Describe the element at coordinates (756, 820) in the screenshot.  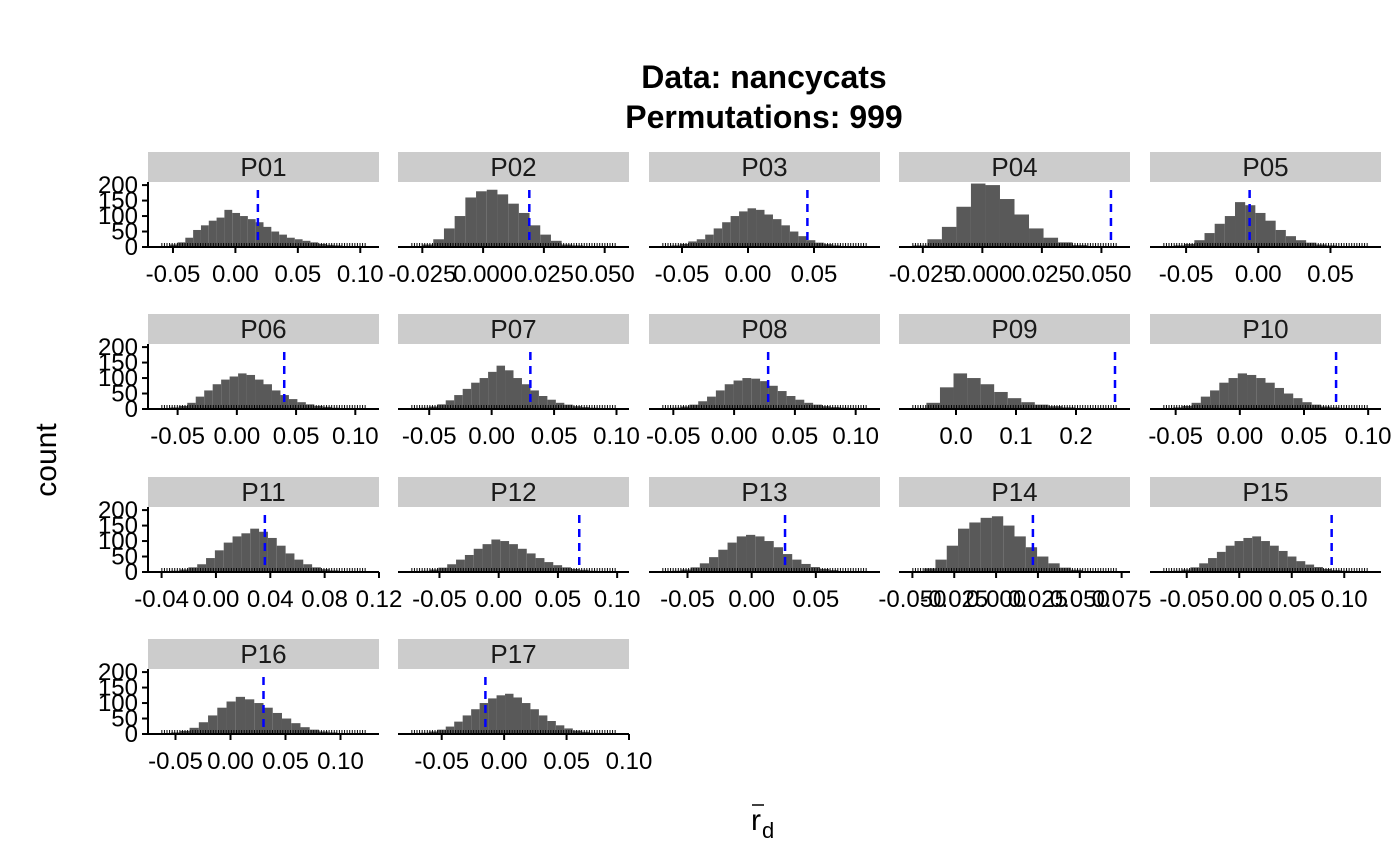
I see `x-axis-title-main: r` at that location.